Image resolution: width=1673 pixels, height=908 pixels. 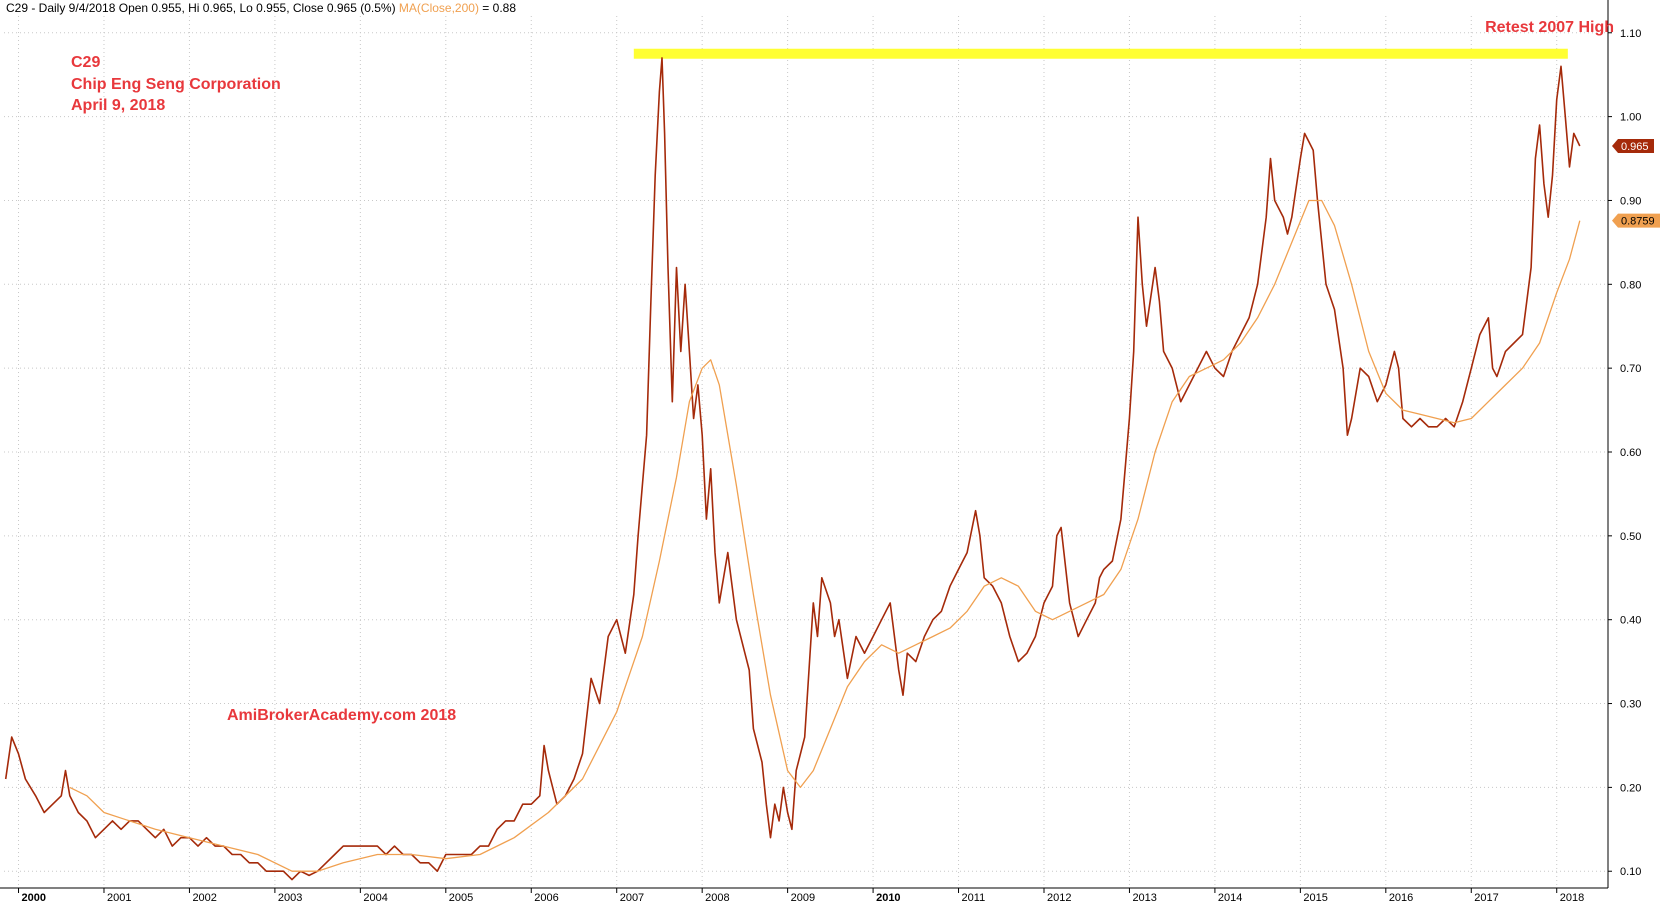 I want to click on last-close-badge, so click(x=1633, y=145).